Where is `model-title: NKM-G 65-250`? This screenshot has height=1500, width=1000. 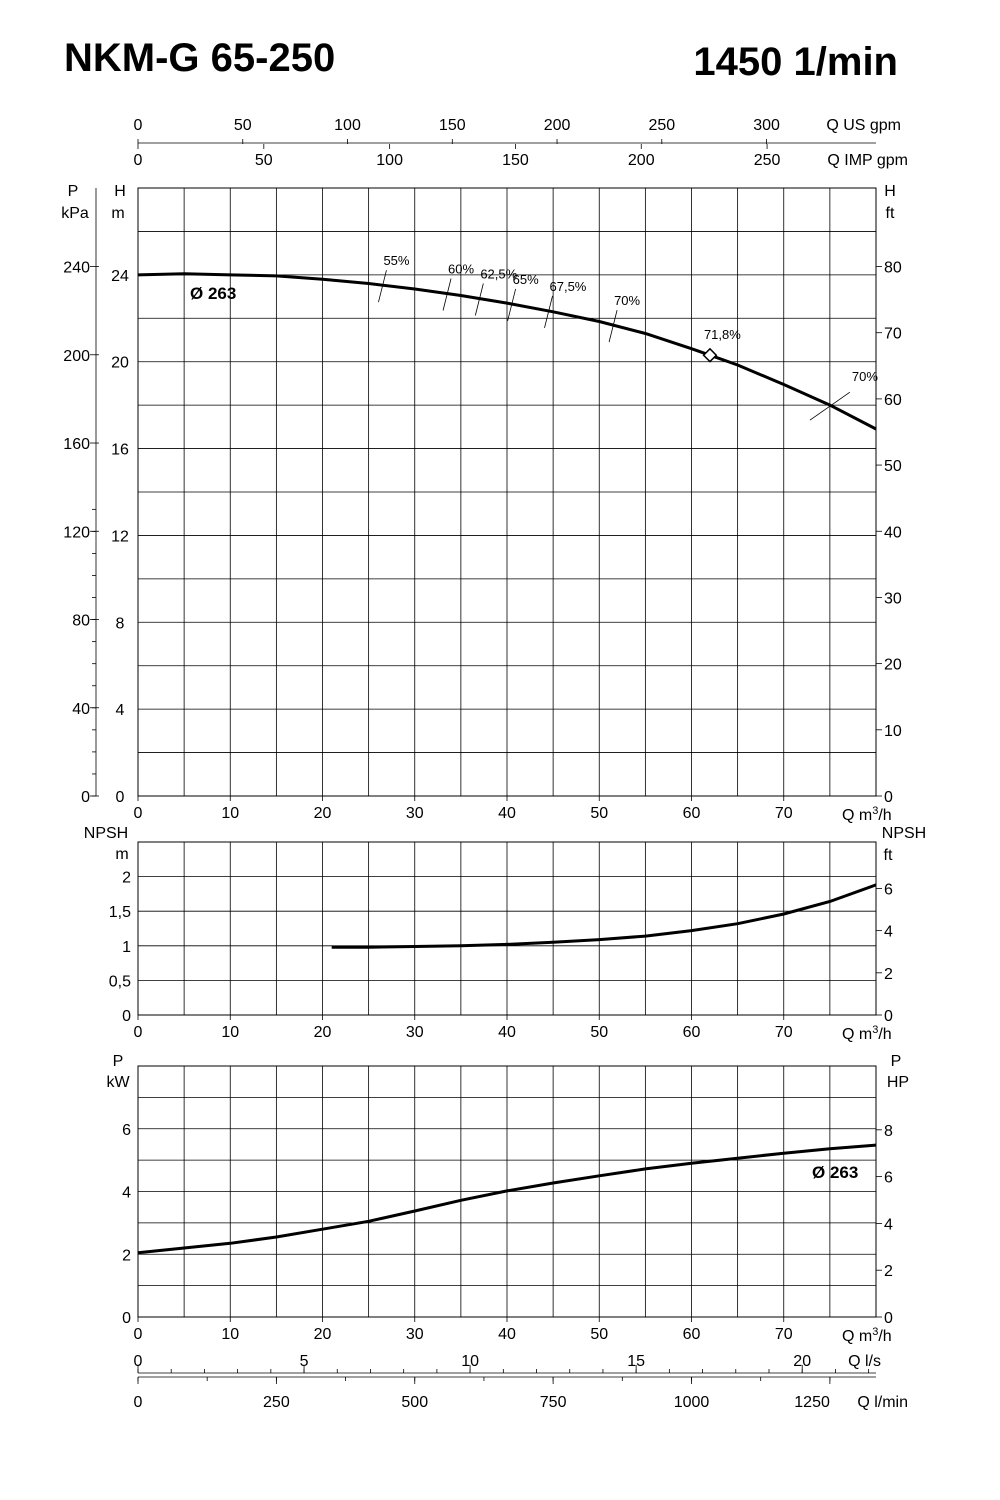 model-title: NKM-G 65-250 is located at coordinates (200, 58).